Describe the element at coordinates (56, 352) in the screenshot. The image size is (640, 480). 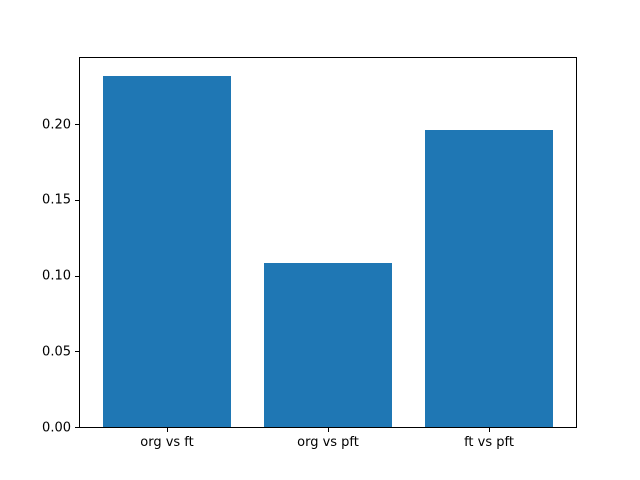
I see `y-tick-label: 0.05` at that location.